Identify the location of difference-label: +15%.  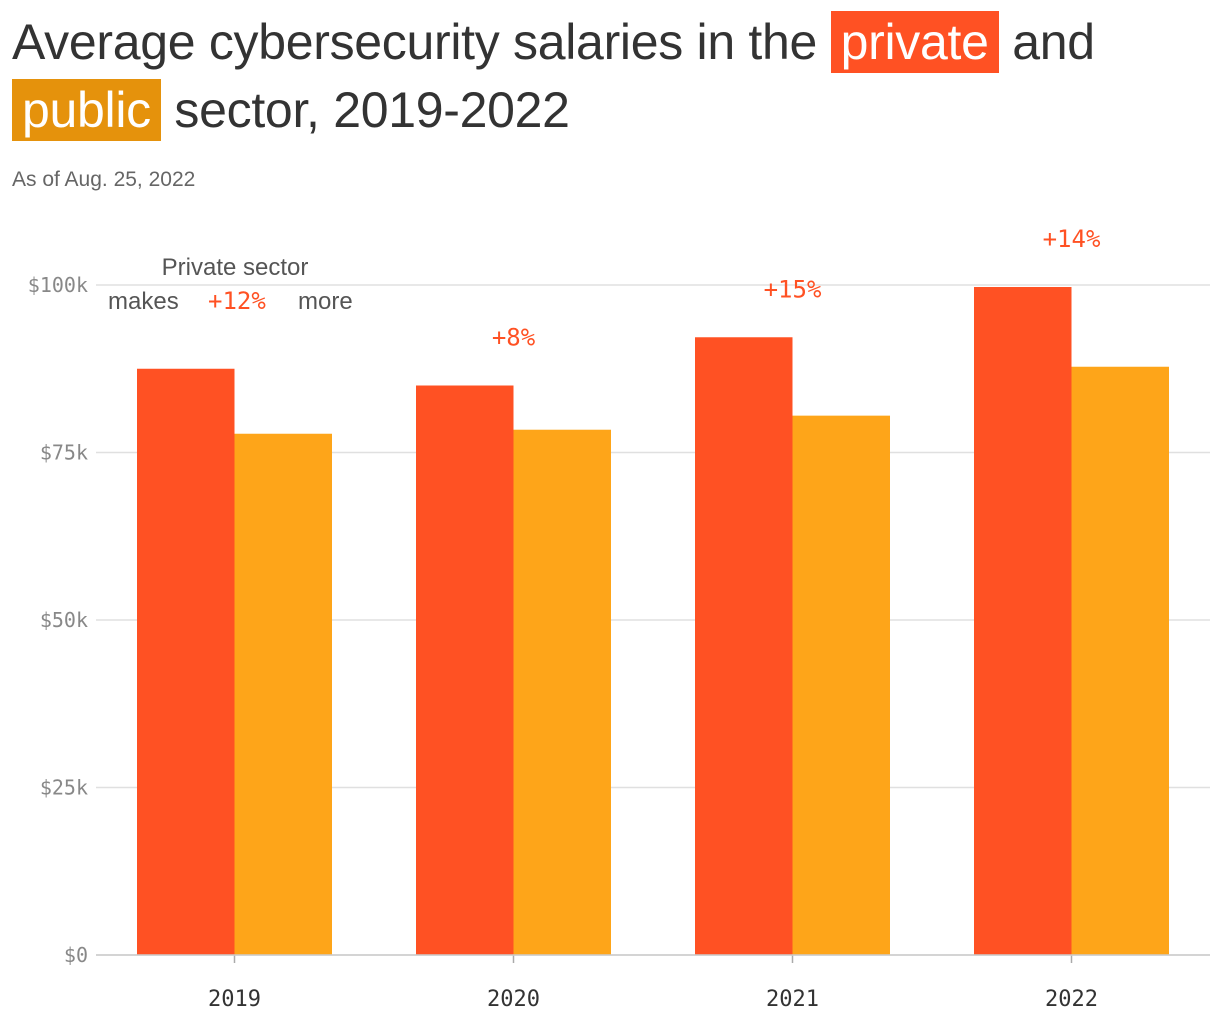
(793, 289).